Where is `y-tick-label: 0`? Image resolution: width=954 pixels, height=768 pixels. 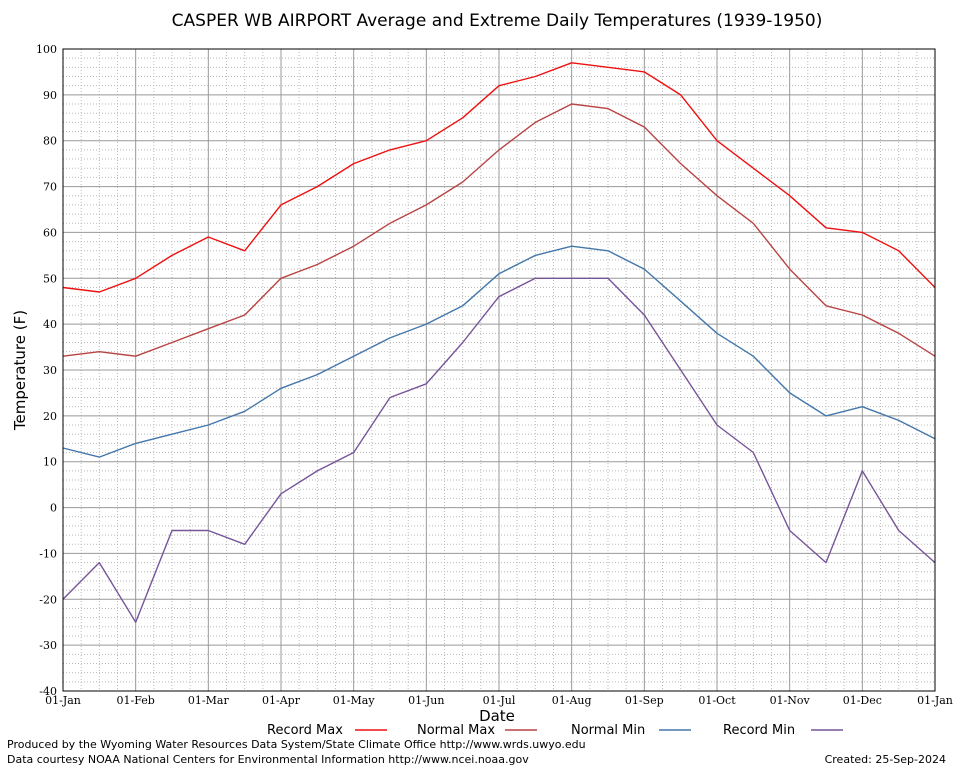 y-tick-label: 0 is located at coordinates (53, 508).